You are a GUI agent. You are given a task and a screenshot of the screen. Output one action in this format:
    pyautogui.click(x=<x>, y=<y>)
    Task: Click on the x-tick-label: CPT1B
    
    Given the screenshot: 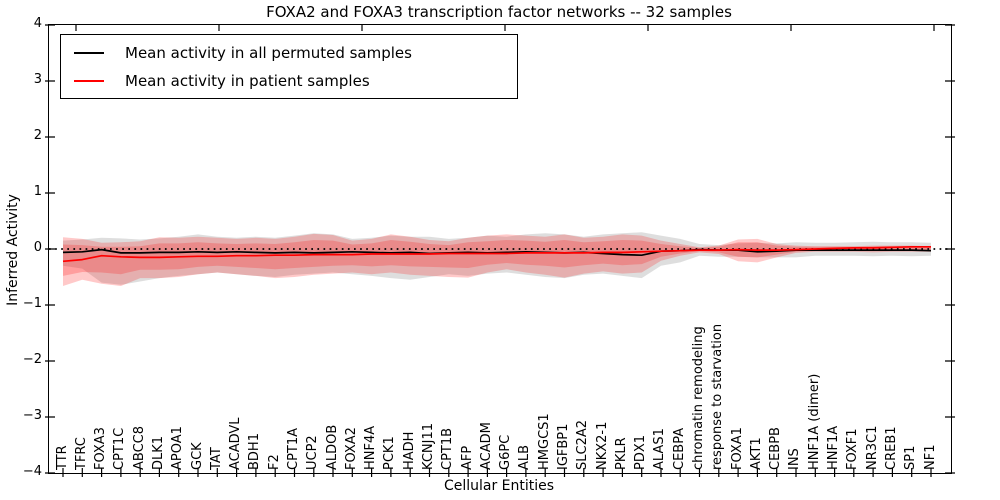 What is the action you would take?
    pyautogui.click(x=448, y=448)
    